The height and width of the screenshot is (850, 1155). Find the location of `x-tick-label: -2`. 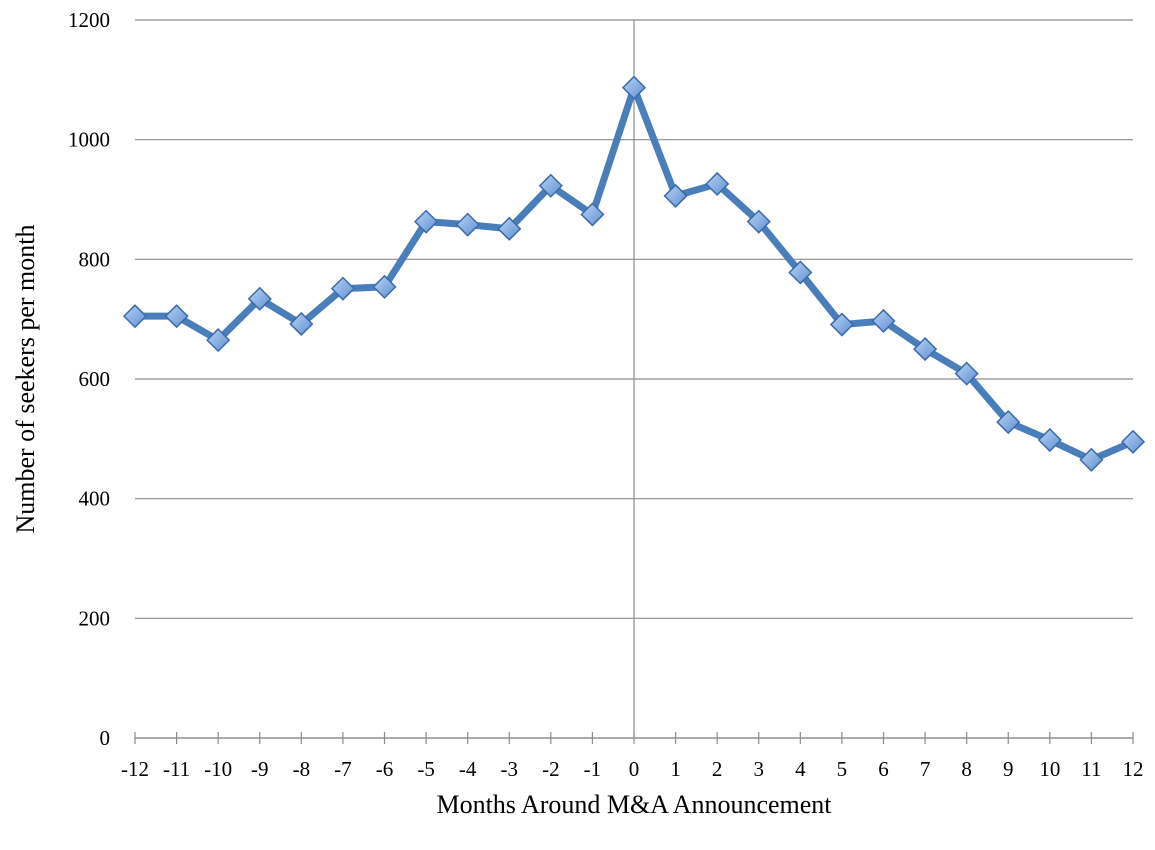

x-tick-label: -2 is located at coordinates (551, 769).